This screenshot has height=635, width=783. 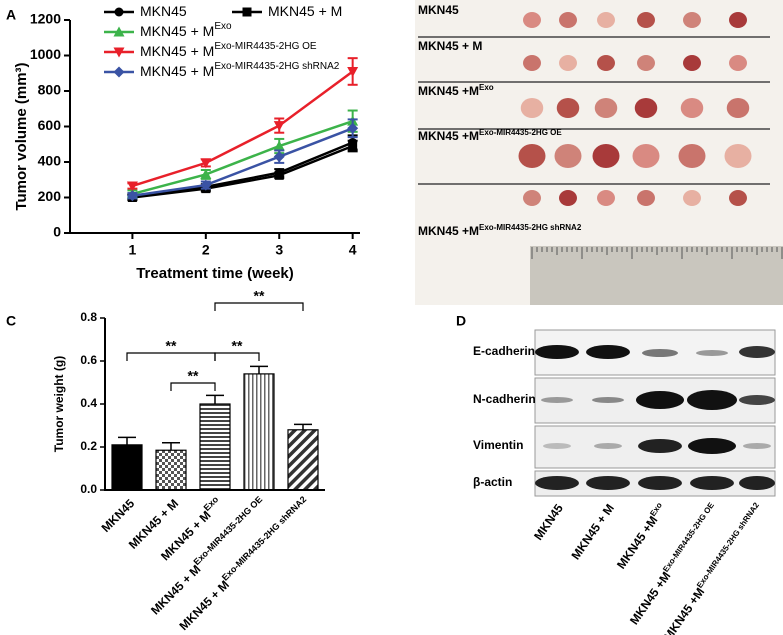 I want to click on photo-label: MKN45 +MExo-MIR4435-2HG OE, so click(x=490, y=136).